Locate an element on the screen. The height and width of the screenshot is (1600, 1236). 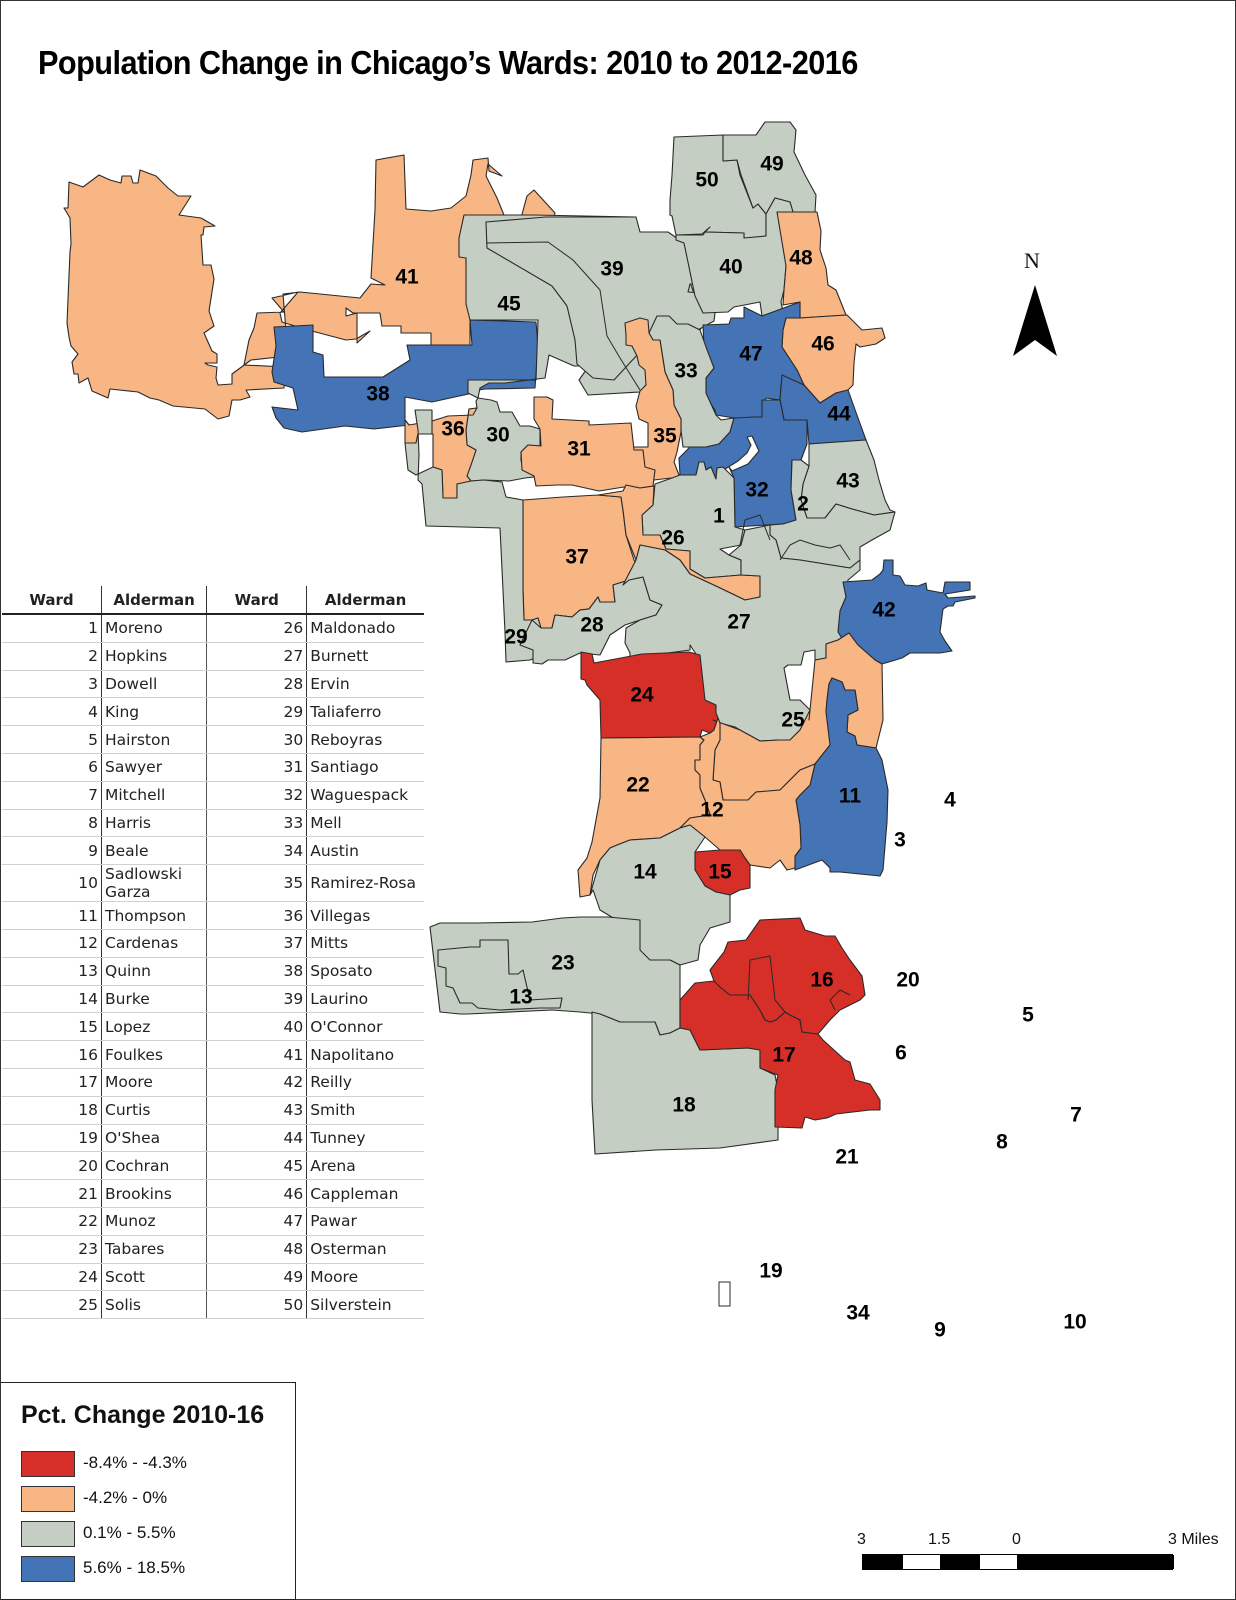
north-arrow-icon is located at coordinates (1035, 320).